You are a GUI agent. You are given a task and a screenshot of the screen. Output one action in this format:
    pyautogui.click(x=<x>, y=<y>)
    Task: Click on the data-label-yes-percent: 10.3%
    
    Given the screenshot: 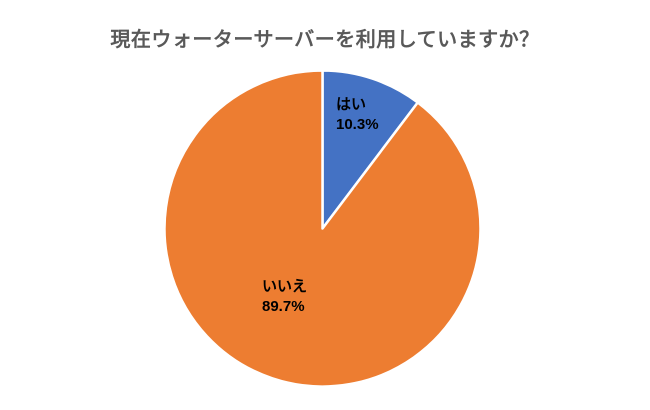 What is the action you would take?
    pyautogui.click(x=357, y=124)
    